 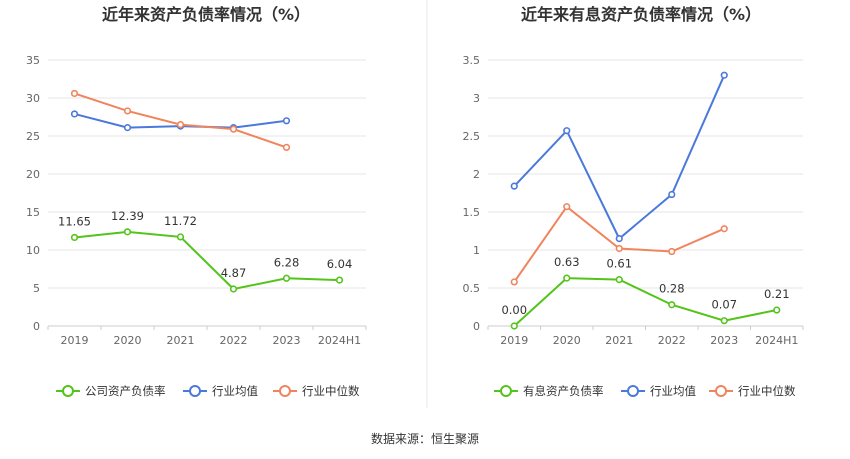 What do you see at coordinates (36, 288) in the screenshot?
I see `chart1-y-tick-label: 5` at bounding box center [36, 288].